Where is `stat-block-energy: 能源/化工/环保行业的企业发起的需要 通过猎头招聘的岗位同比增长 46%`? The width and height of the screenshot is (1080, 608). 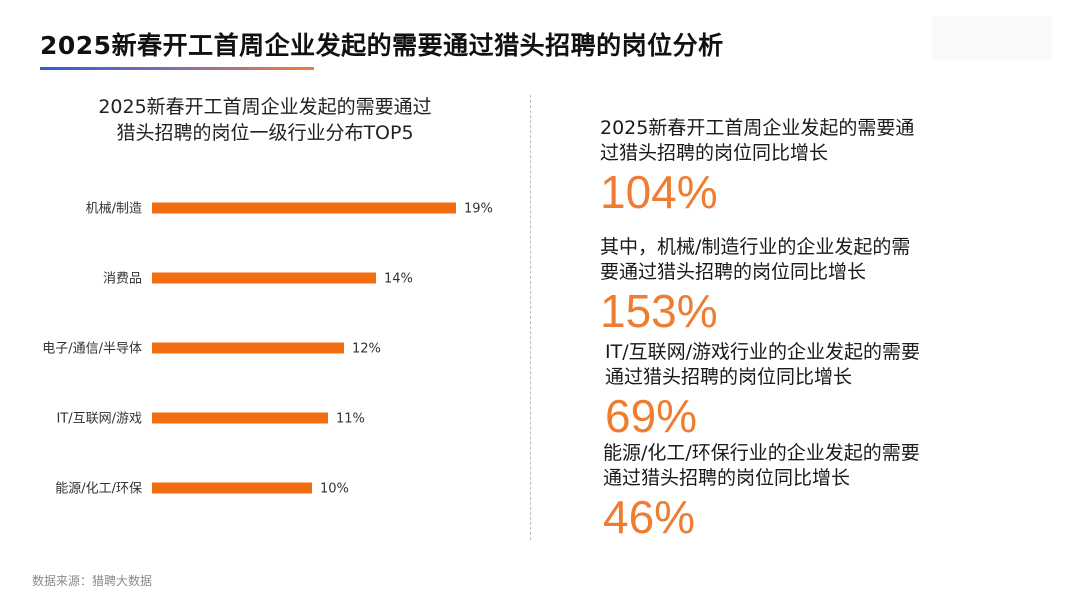
stat-block-energy: 能源/化工/环保行业的企业发起的需要 通过猎头招聘的岗位同比增长 46% is located at coordinates (761, 492).